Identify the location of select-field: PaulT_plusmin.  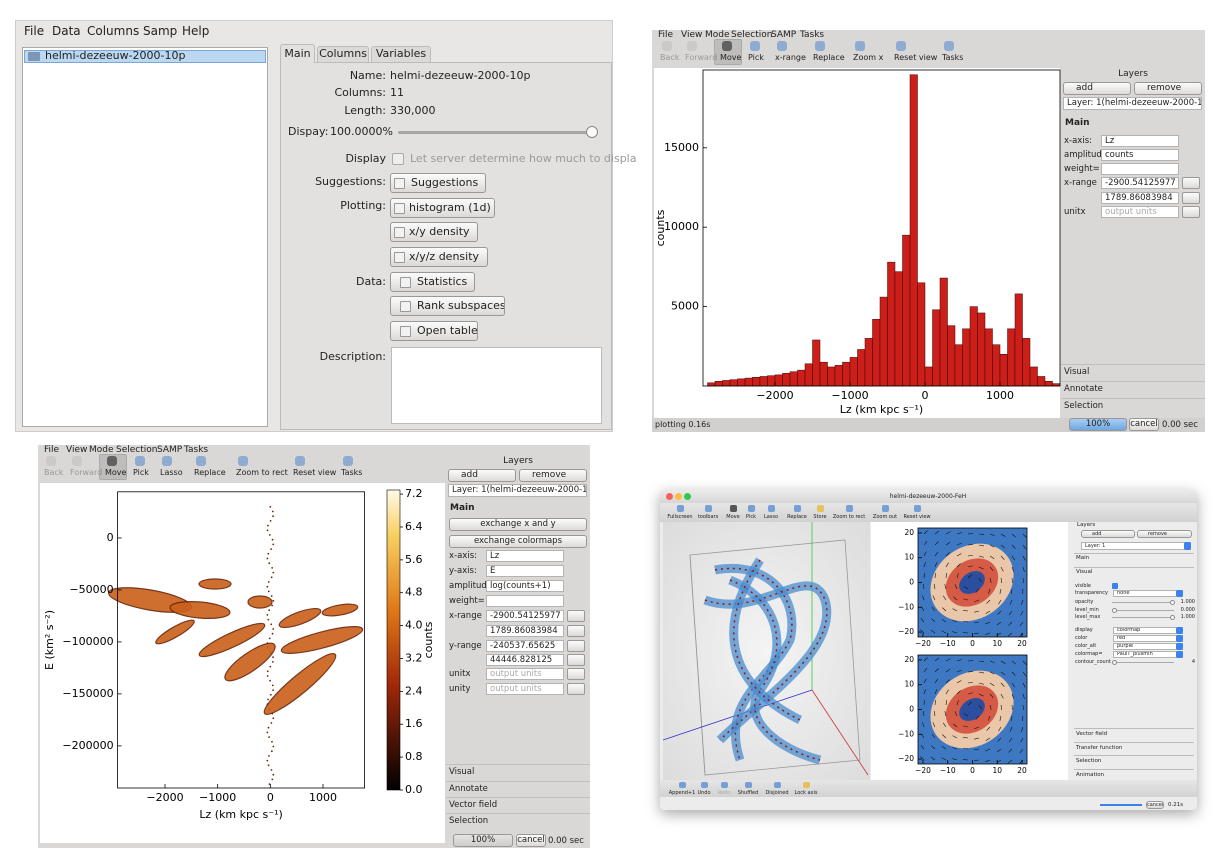
(1148, 654).